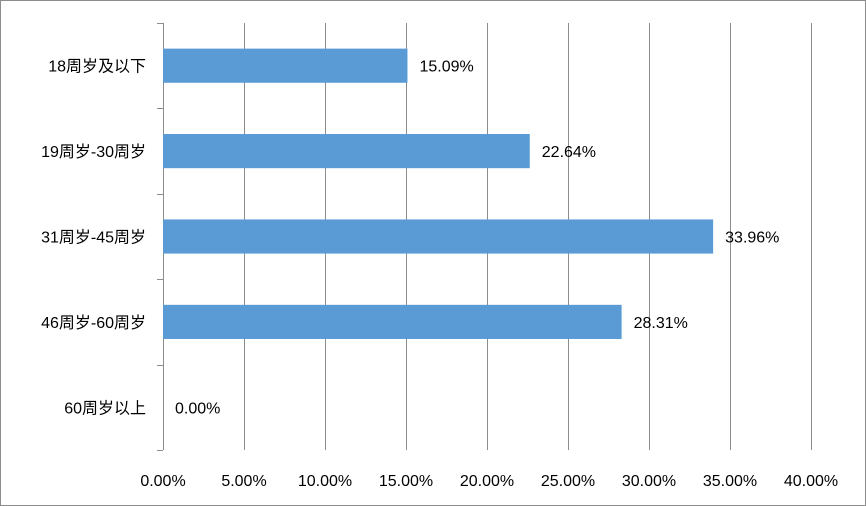 The image size is (866, 506). I want to click on x-tick-label: 30.00%, so click(649, 481).